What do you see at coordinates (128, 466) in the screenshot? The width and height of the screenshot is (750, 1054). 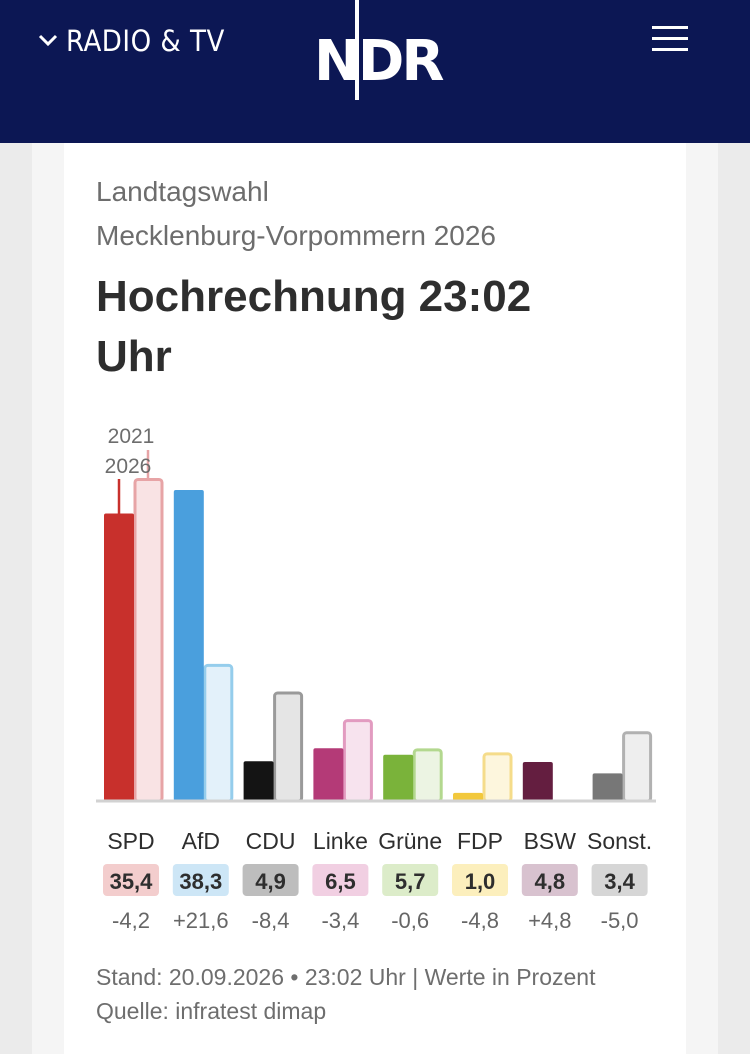 I see `legend-label-2026: 2026` at bounding box center [128, 466].